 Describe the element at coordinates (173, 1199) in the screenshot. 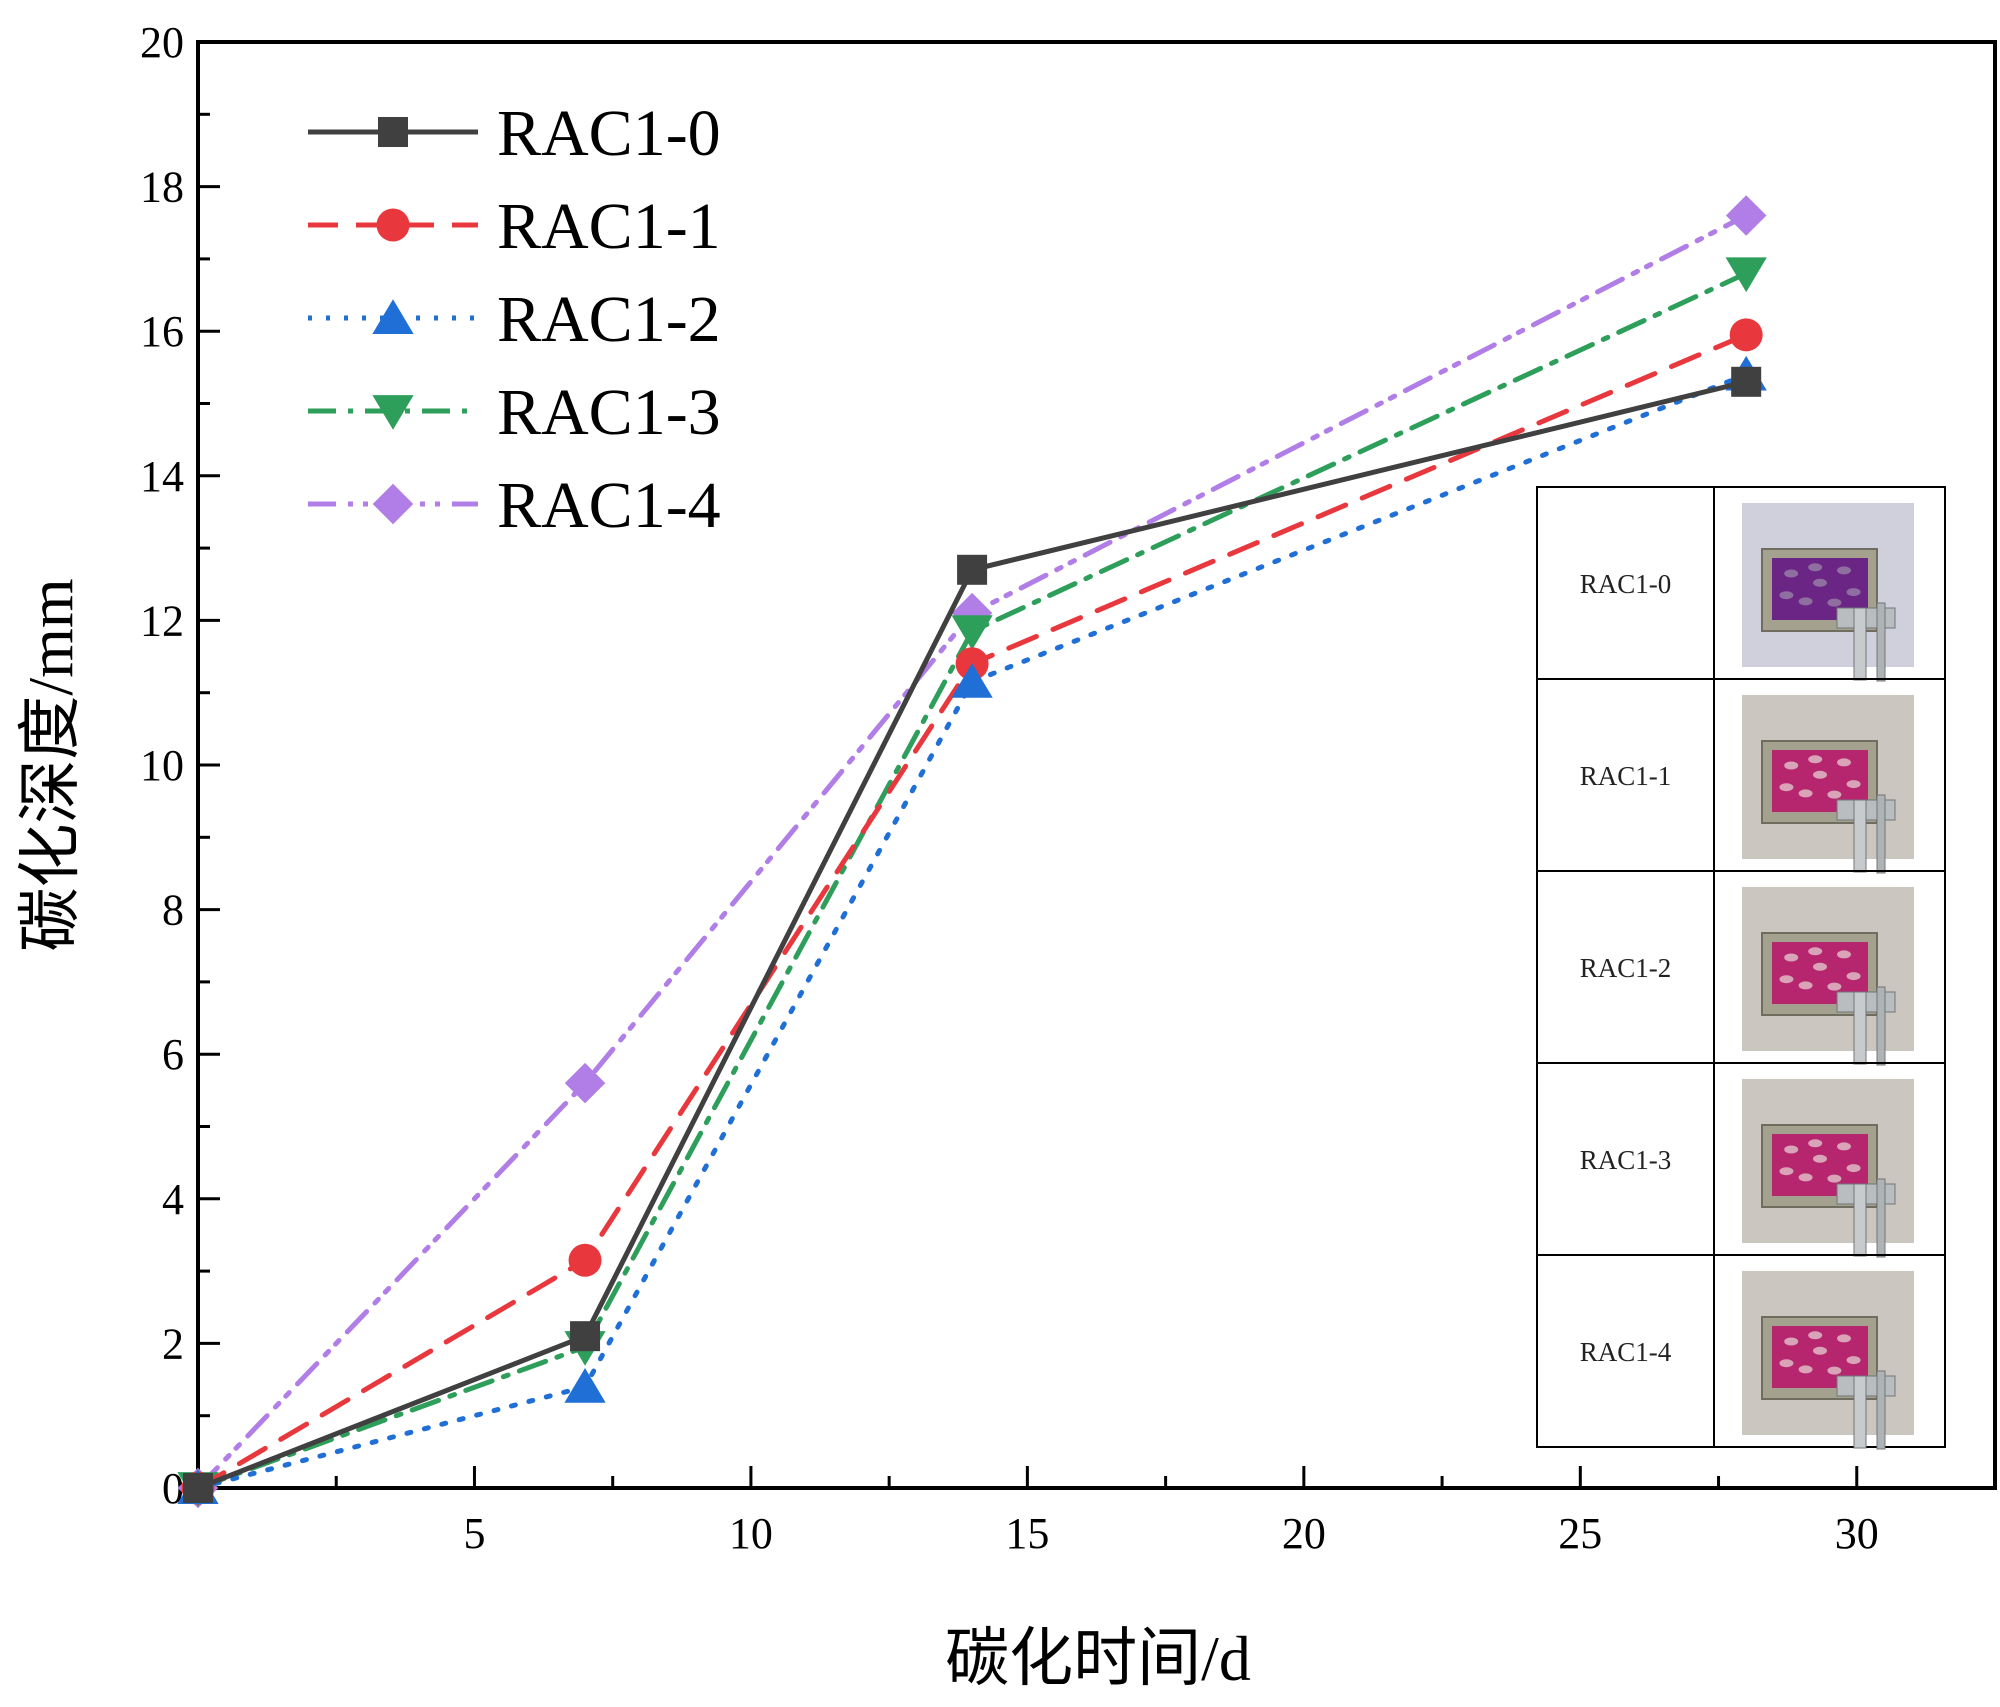

I see `y-tick-label: 4` at that location.